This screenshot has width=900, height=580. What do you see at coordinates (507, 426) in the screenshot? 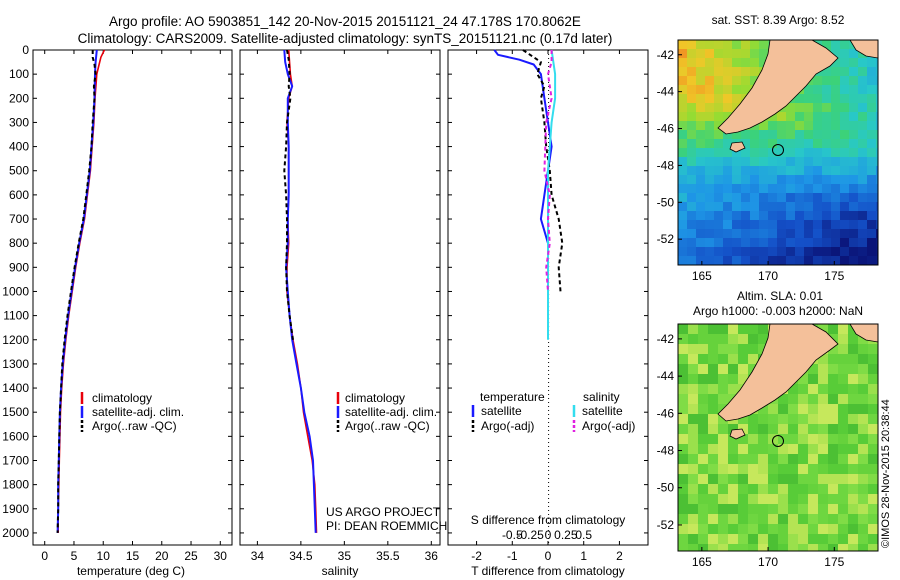
I see `legend-t-argo-label: Argo(-adj)` at bounding box center [507, 426].